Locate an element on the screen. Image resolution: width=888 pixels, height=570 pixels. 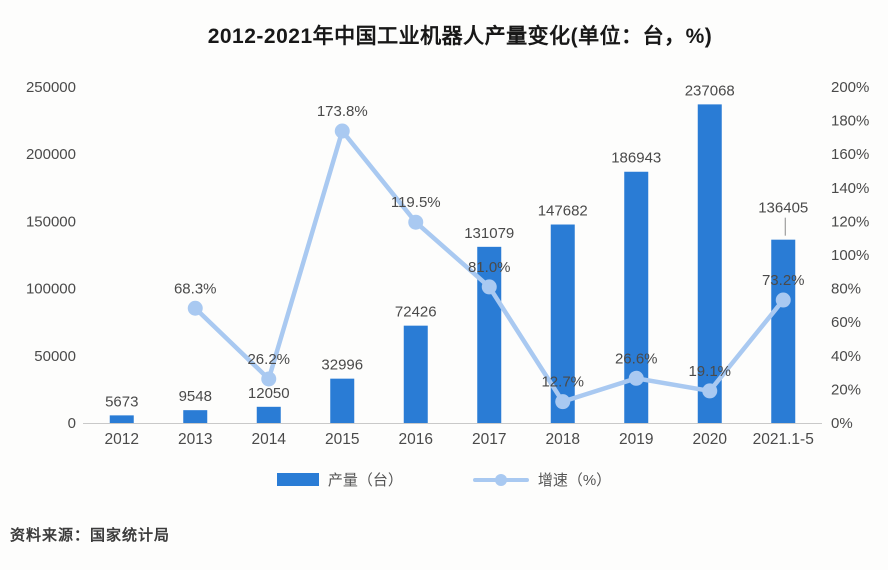
growth-value-label: 73.2% is located at coordinates (783, 280).